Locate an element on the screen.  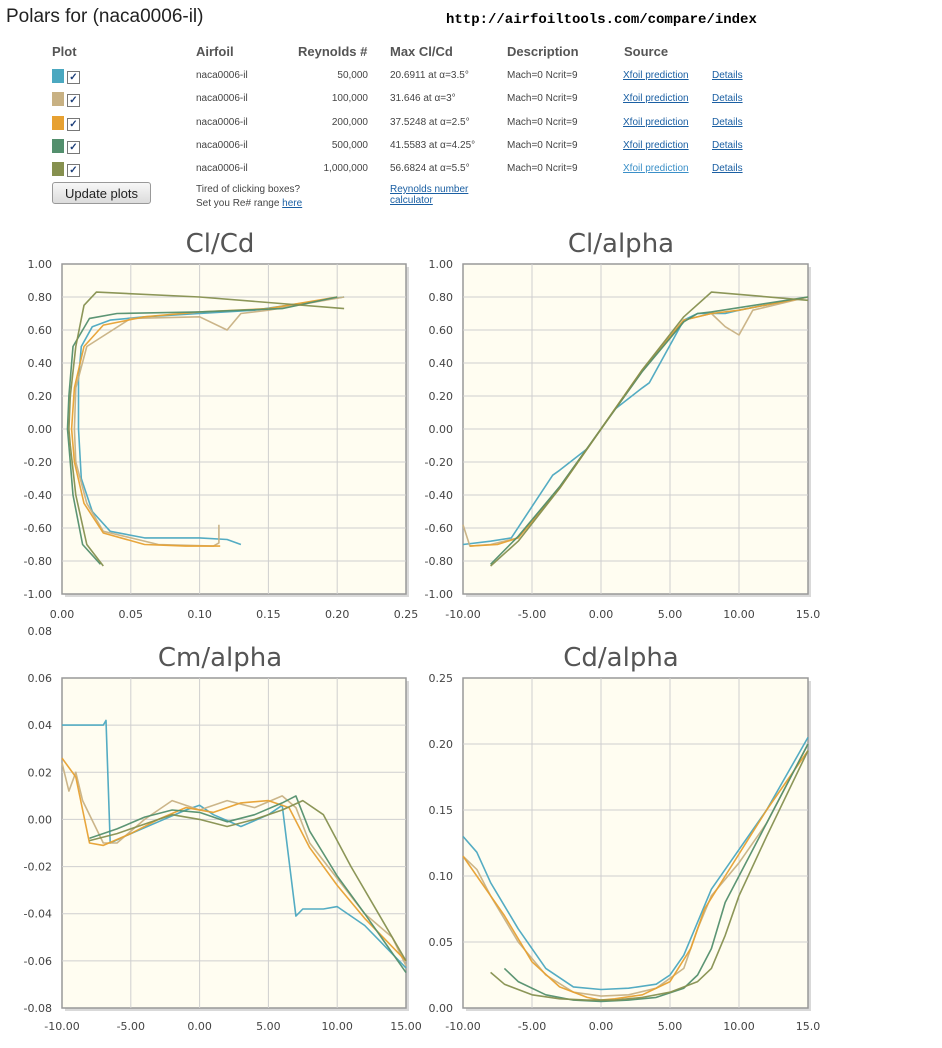
y-tick-label: -0.40 is located at coordinates (439, 495).